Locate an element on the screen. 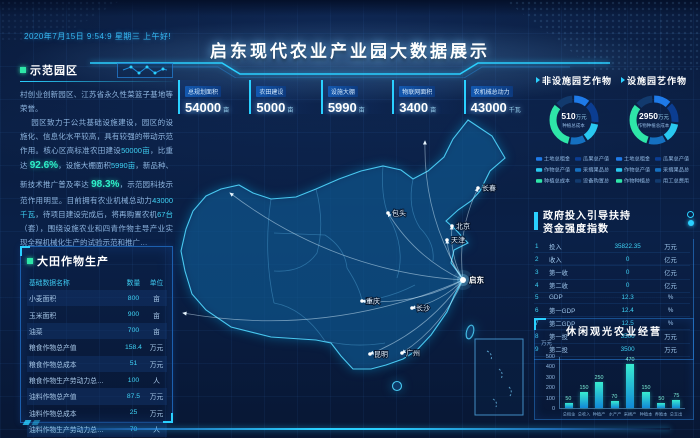  square-bullet-icon is located at coordinates (30, 261).